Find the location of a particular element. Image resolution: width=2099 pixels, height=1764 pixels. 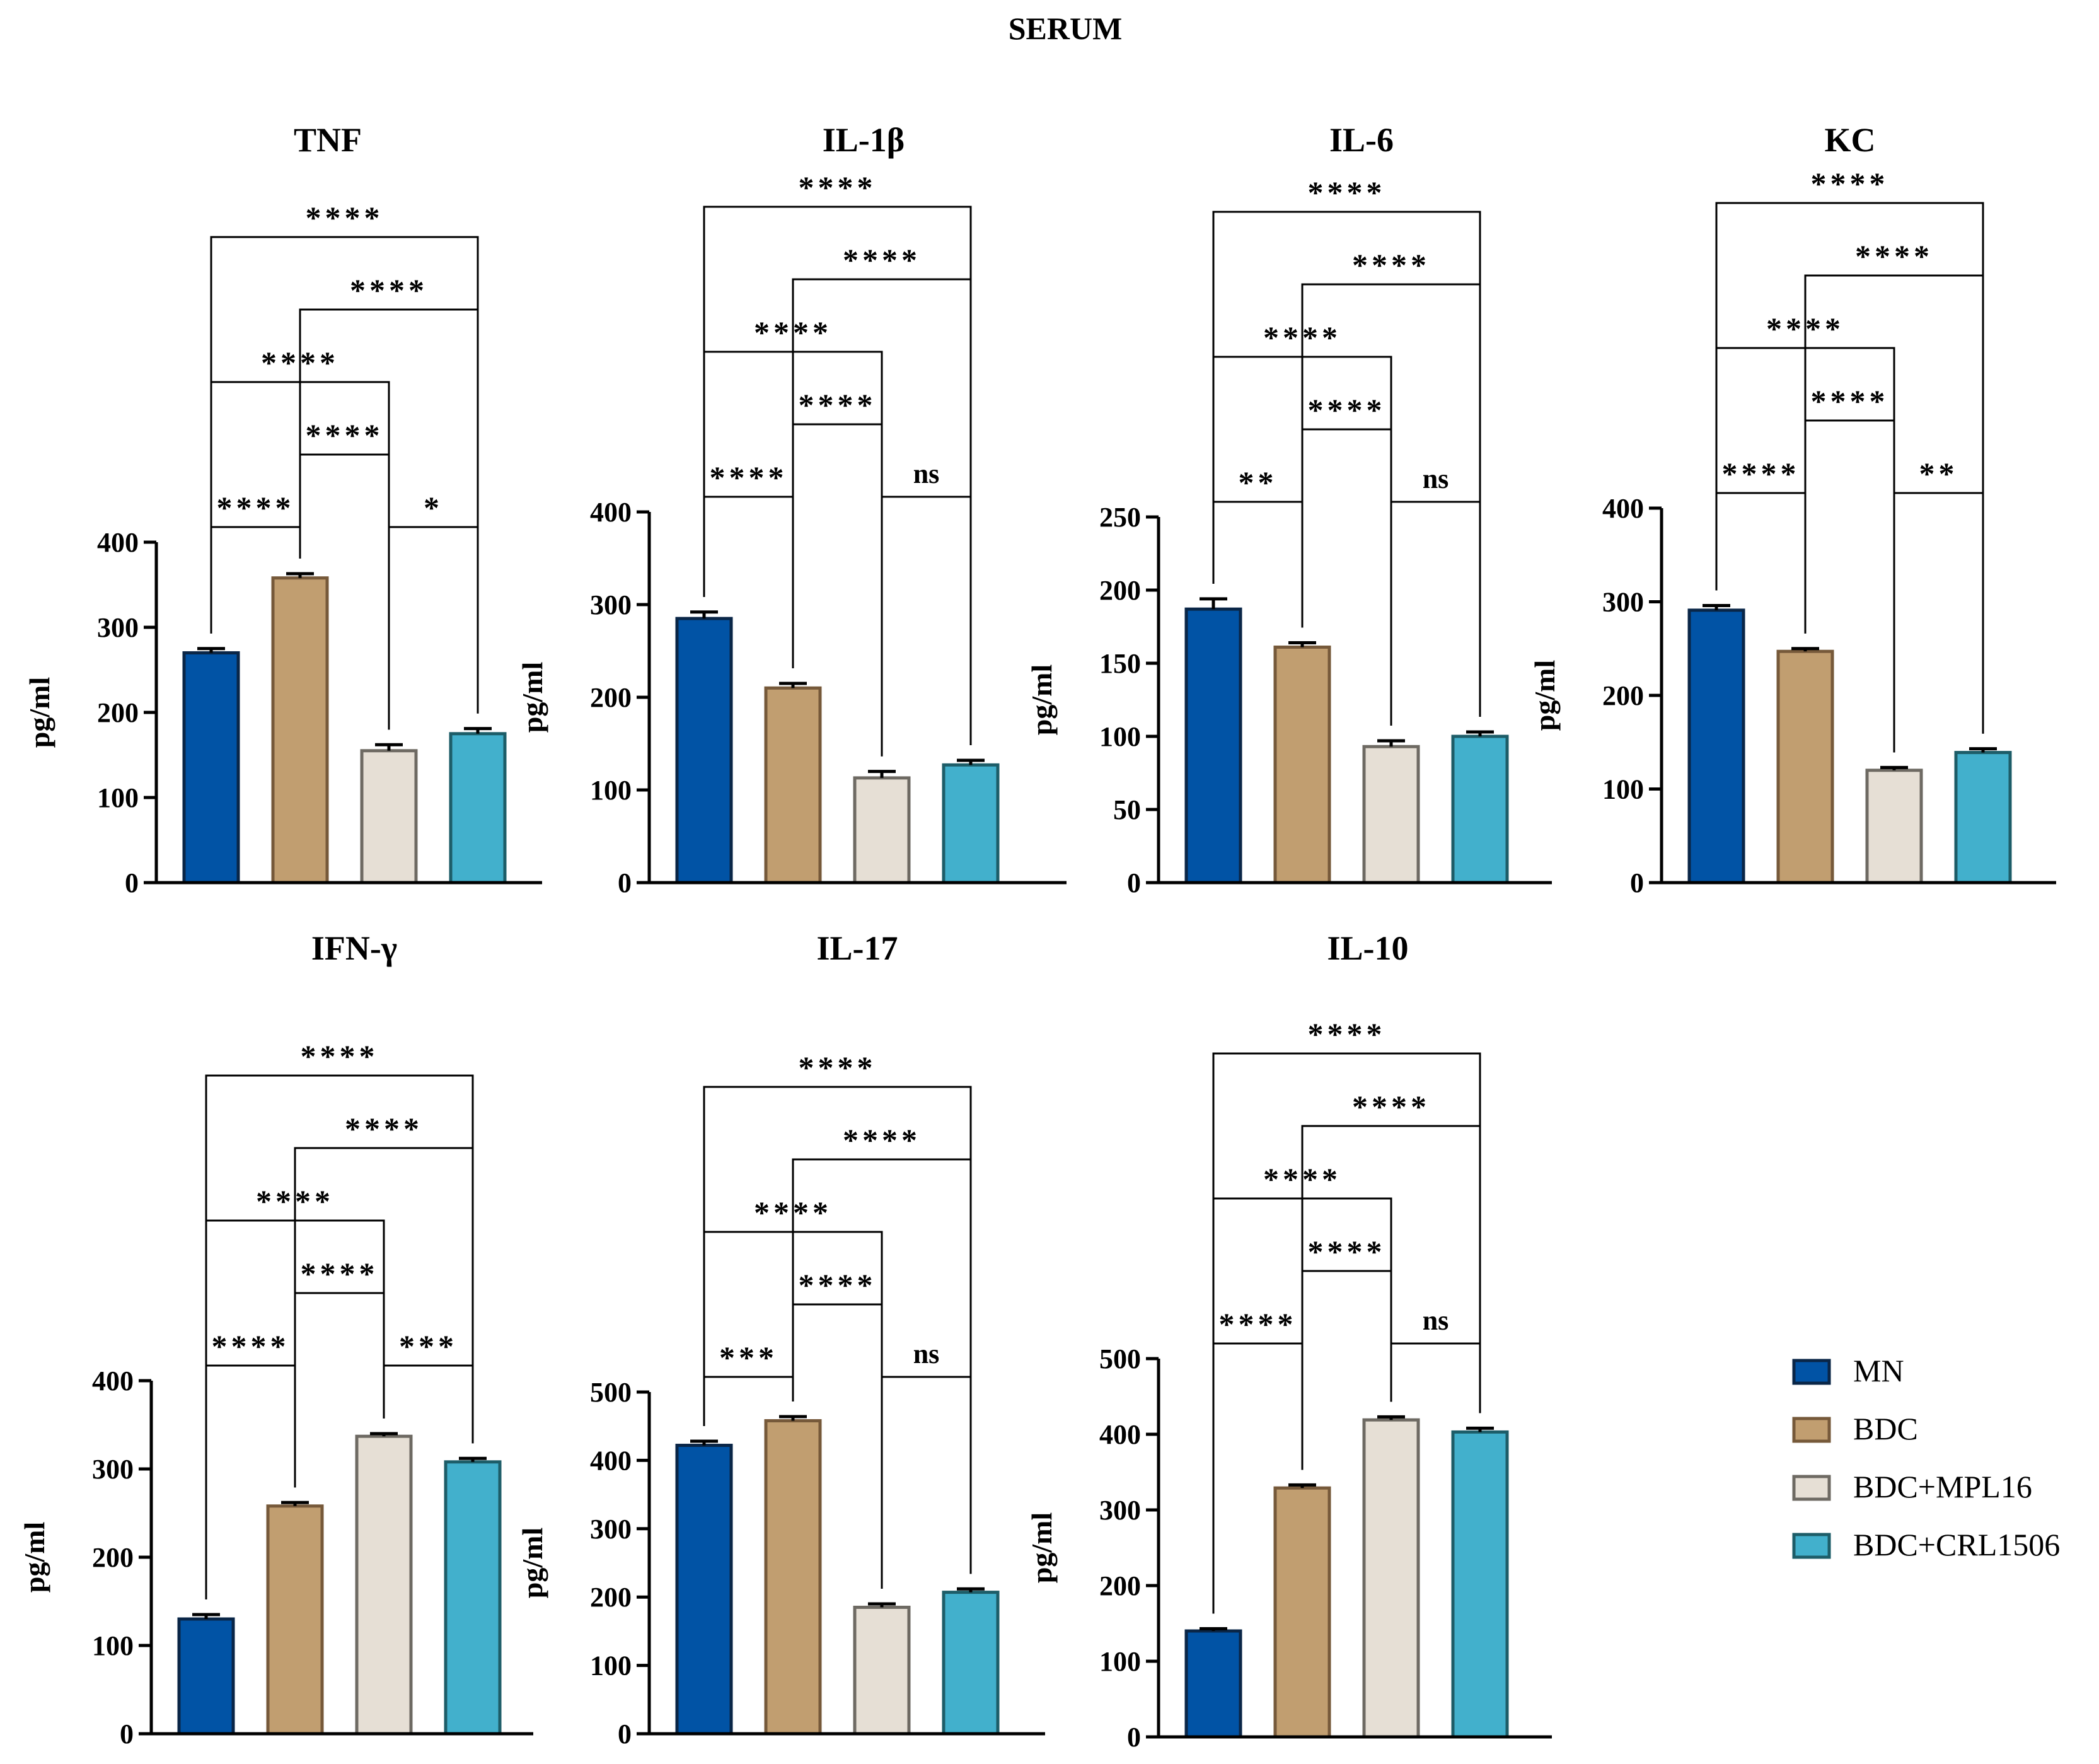

axes is located at coordinates (846, 1564).